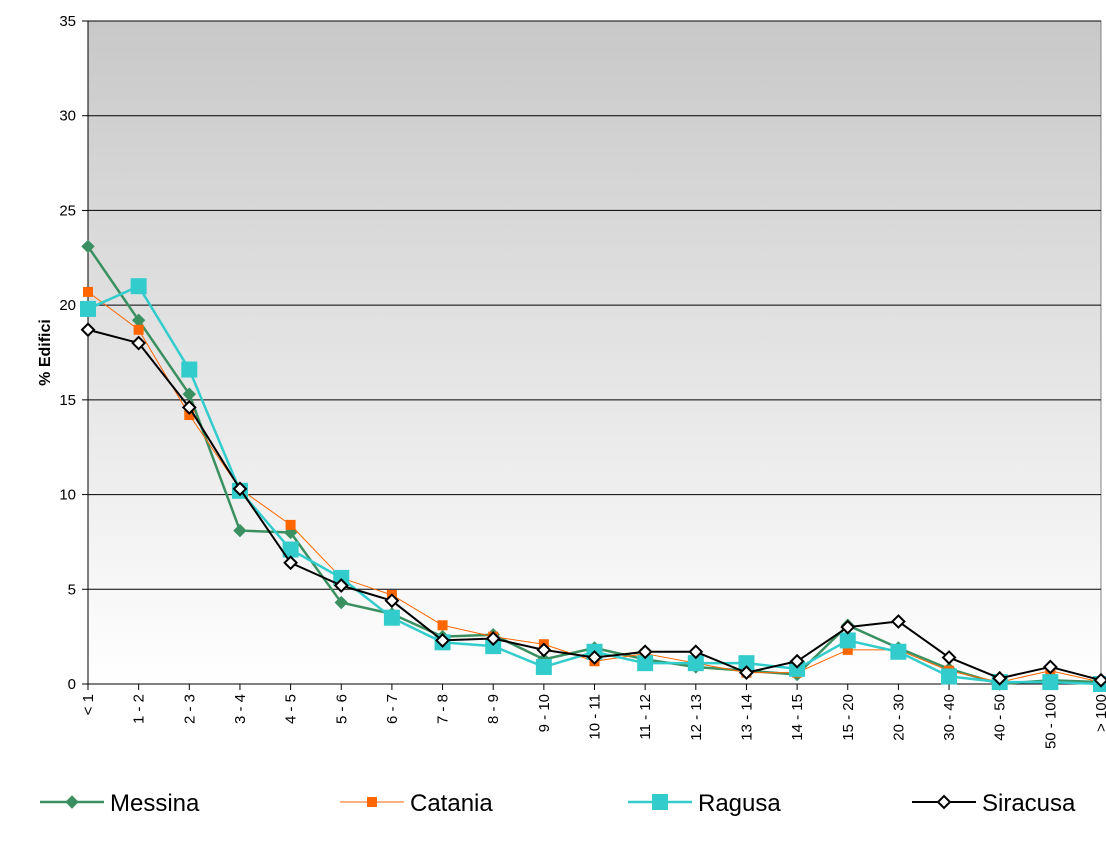  I want to click on x-tick-label: 1 - 2, so click(139, 709).